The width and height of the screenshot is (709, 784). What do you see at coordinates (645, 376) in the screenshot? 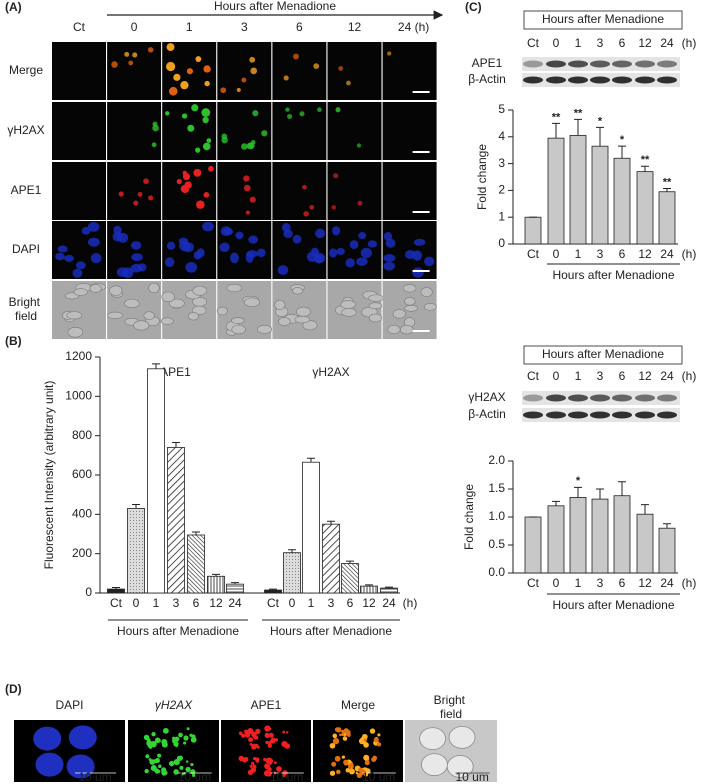
I see `lane-label: 12` at bounding box center [645, 376].